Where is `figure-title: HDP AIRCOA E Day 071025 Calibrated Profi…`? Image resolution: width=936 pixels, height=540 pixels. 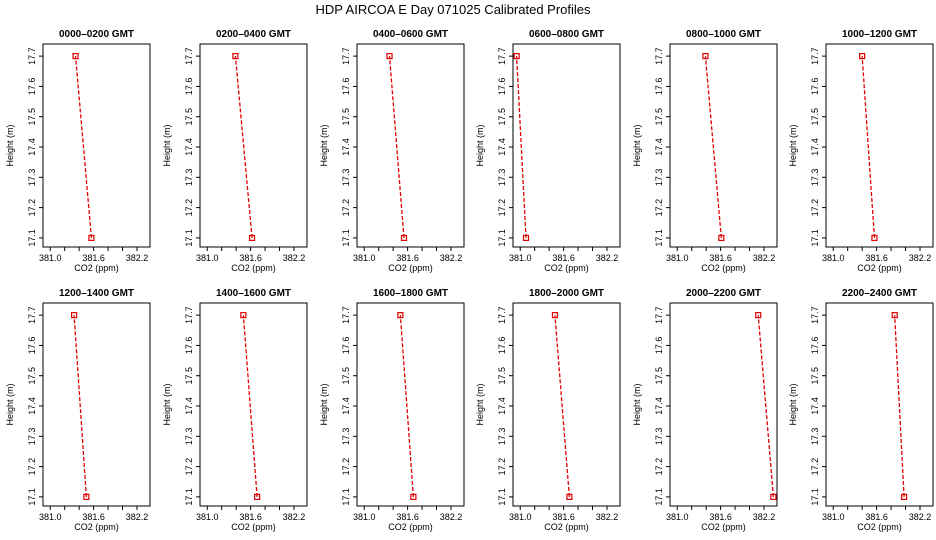 figure-title: HDP AIRCOA E Day 071025 Calibrated Profi… is located at coordinates (453, 9).